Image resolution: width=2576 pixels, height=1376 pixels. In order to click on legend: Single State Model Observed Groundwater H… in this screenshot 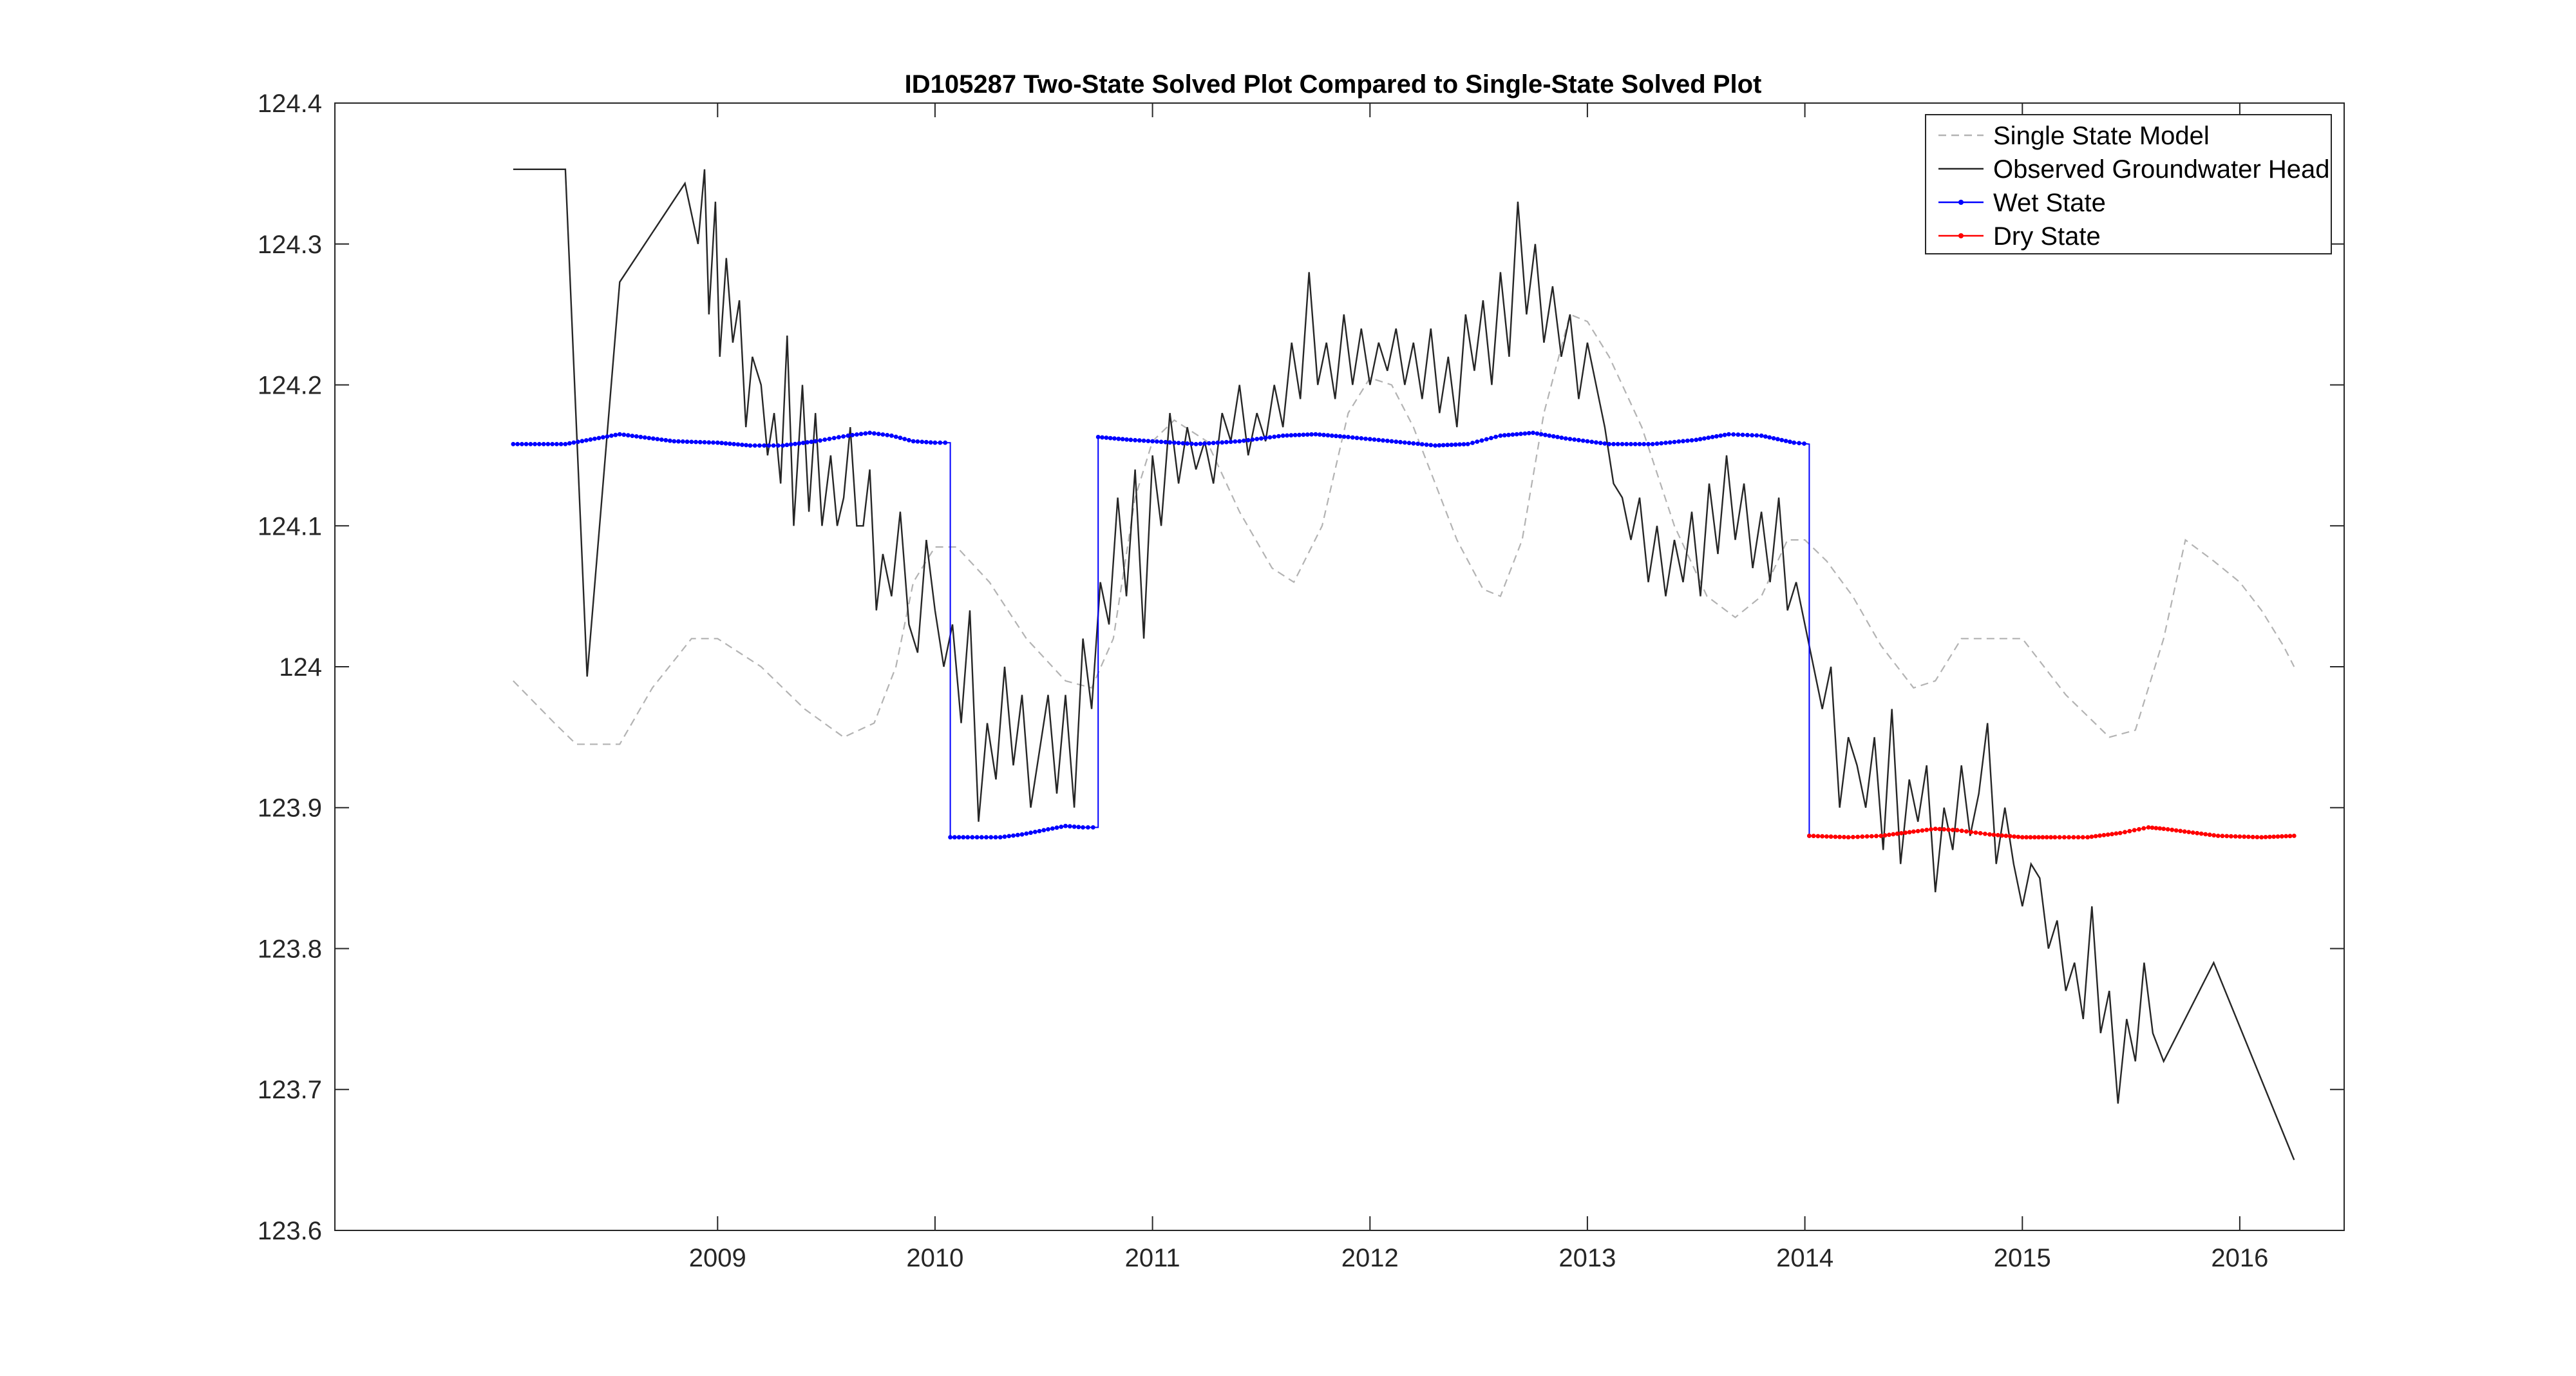, I will do `click(2128, 184)`.